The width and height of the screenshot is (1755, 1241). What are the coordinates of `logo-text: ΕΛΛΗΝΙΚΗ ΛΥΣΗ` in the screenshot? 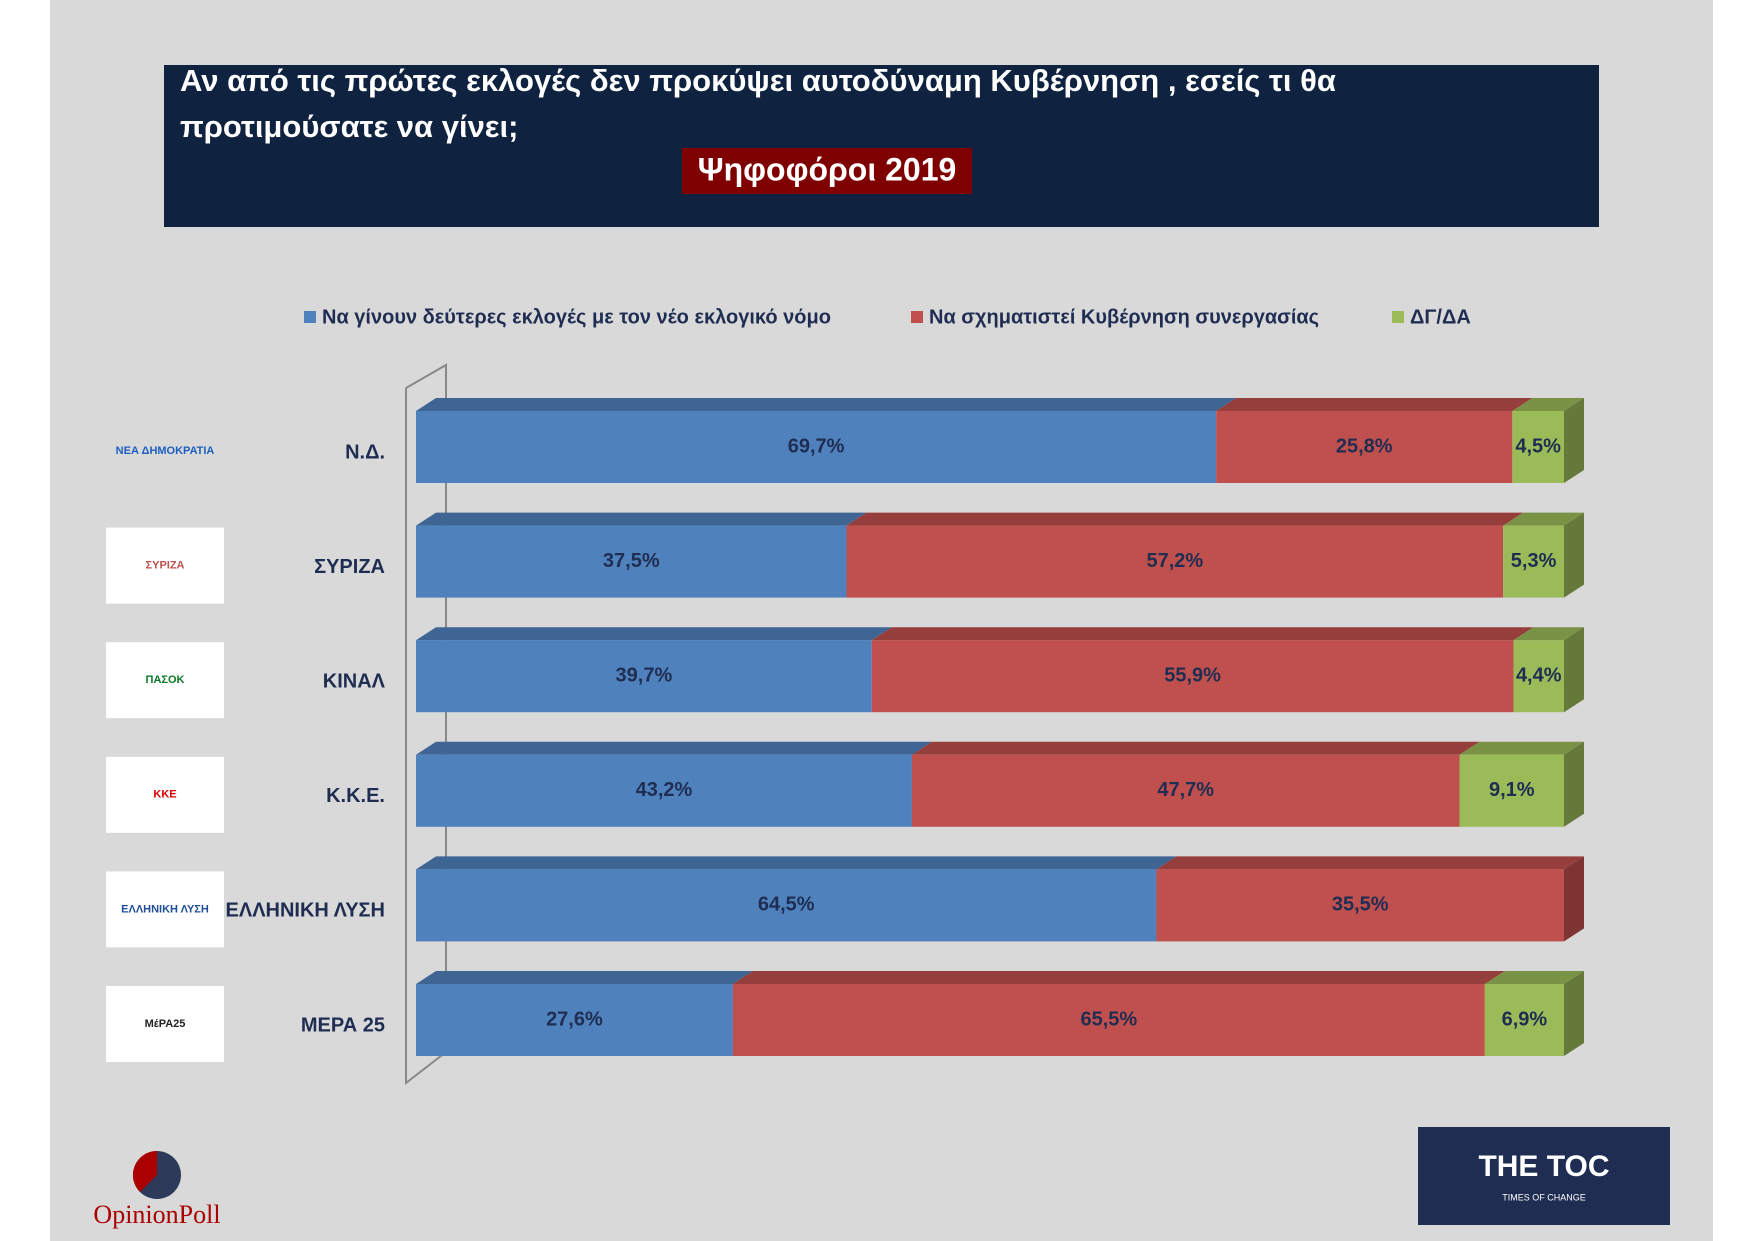 It's located at (165, 909).